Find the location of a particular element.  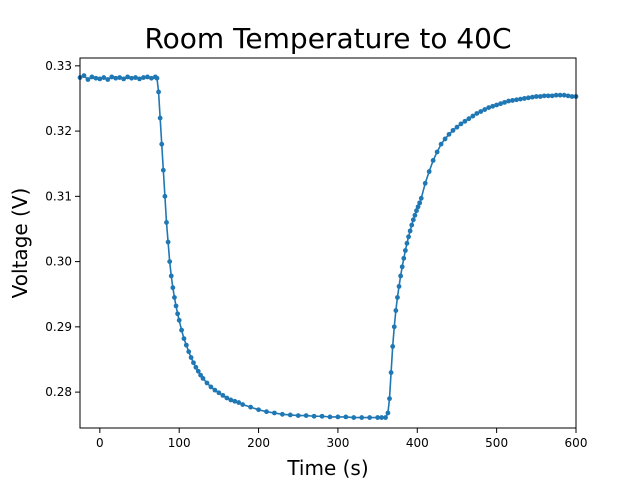

y-tick-label: 0.31 is located at coordinates (58, 196).